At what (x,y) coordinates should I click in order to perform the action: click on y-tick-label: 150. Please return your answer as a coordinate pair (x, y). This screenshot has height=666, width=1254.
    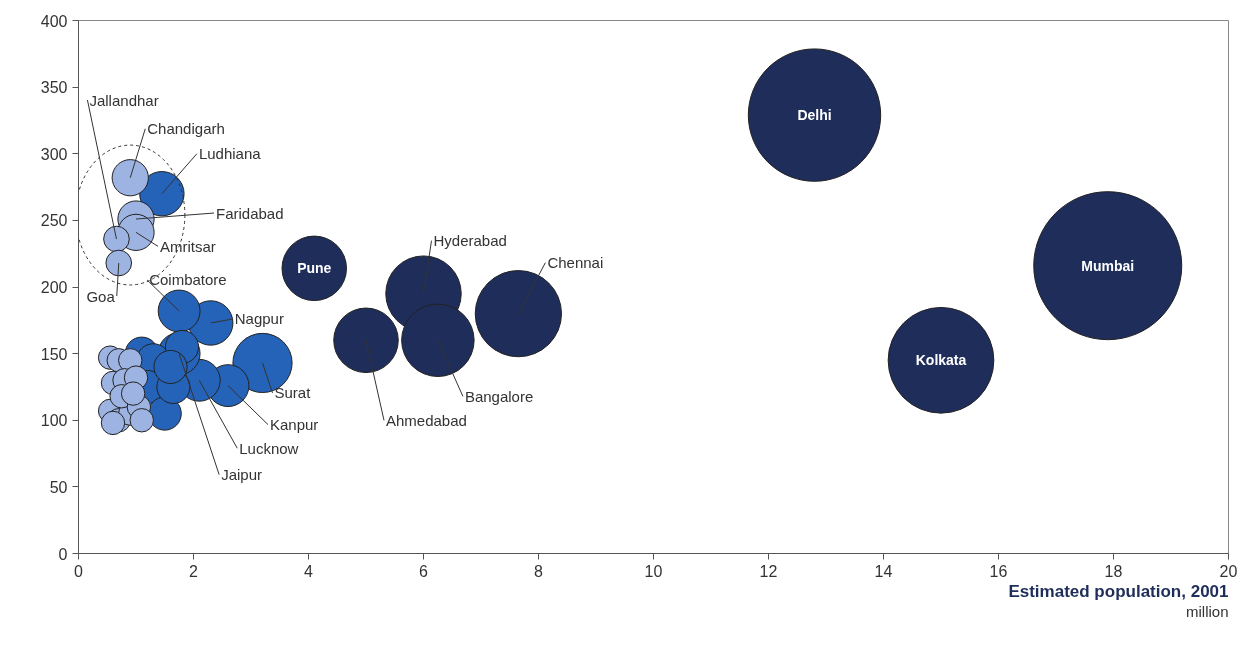
    Looking at the image, I should click on (54, 354).